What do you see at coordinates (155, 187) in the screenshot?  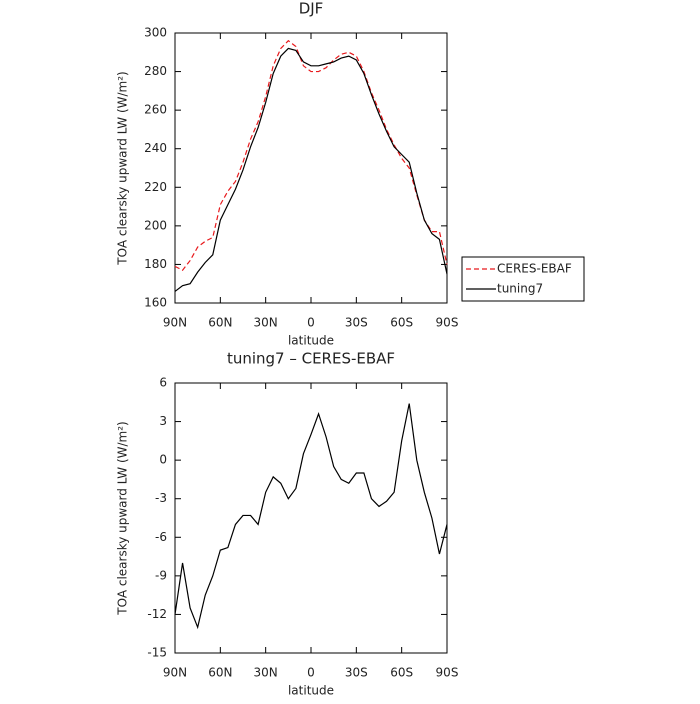 I see `y-tick-label: 220` at bounding box center [155, 187].